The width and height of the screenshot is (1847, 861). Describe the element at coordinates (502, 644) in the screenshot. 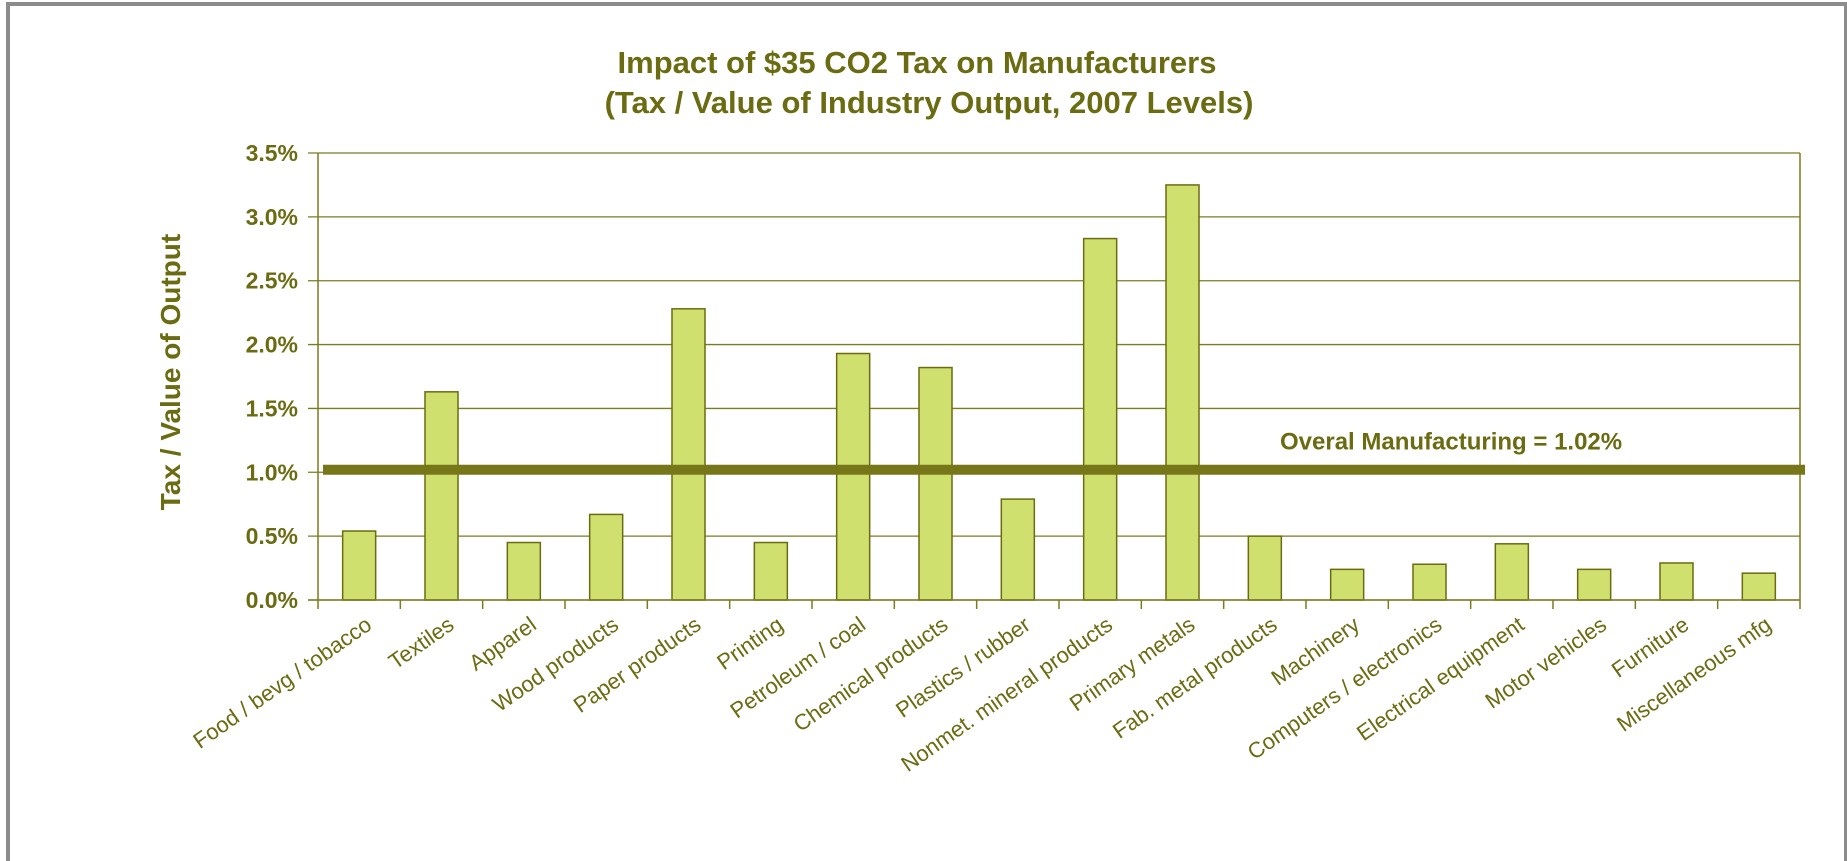

I see `x-tick-label: Apparel` at that location.